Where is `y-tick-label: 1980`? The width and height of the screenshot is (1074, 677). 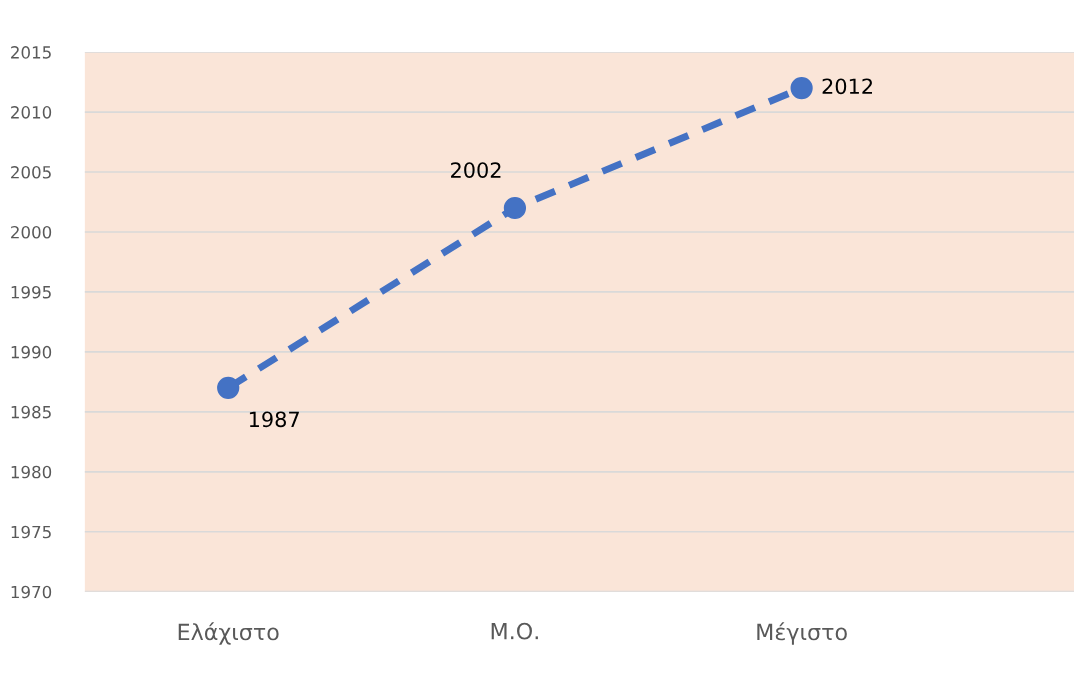 y-tick-label: 1980 is located at coordinates (31, 472).